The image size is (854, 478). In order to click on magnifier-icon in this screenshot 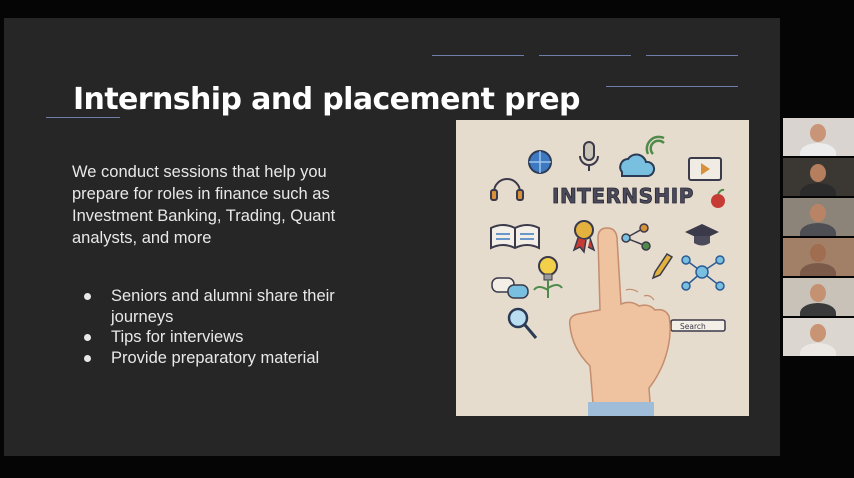, I will do `click(522, 323)`.